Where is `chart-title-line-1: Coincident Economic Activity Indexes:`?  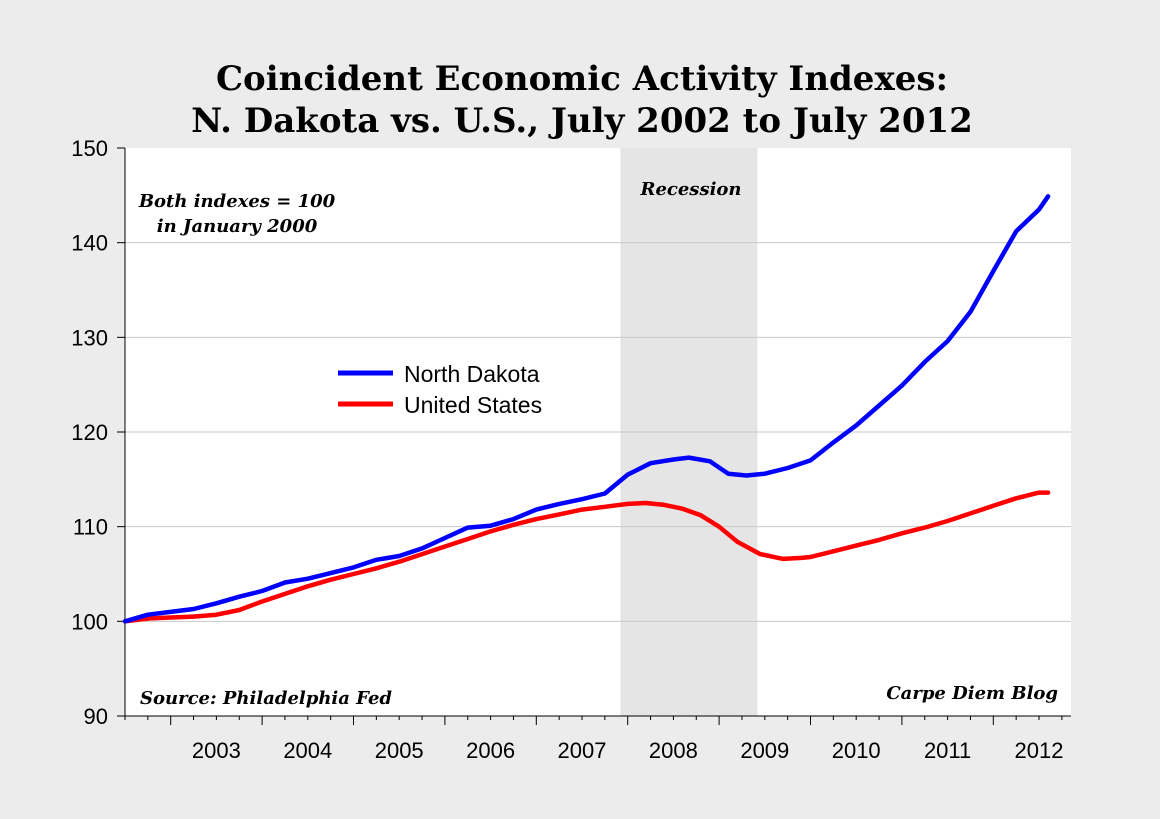 chart-title-line-1: Coincident Economic Activity Indexes: is located at coordinates (582, 79).